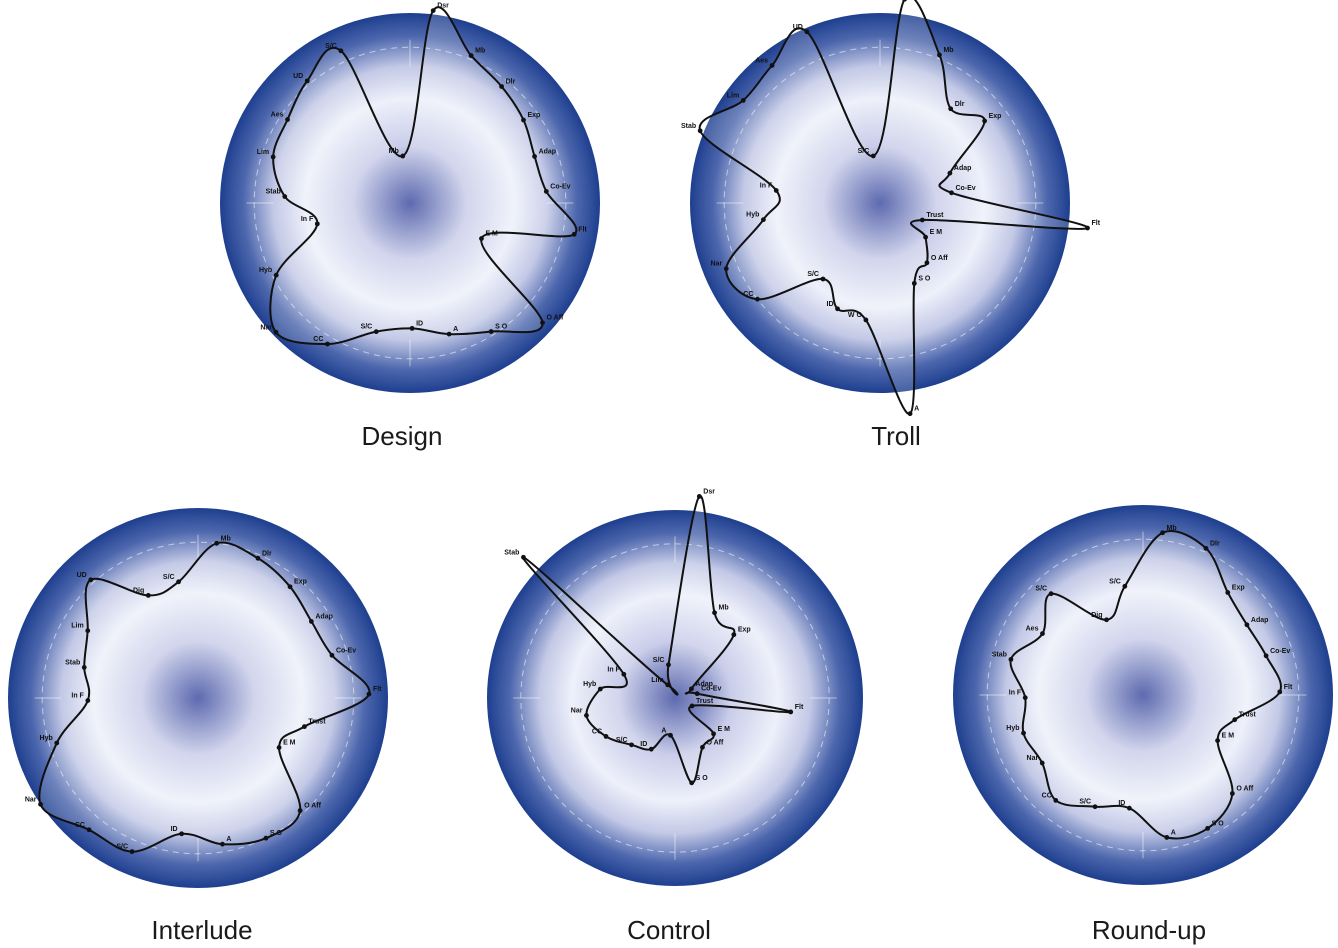  I want to click on profile-point-label: Co-Ev, so click(711, 689).